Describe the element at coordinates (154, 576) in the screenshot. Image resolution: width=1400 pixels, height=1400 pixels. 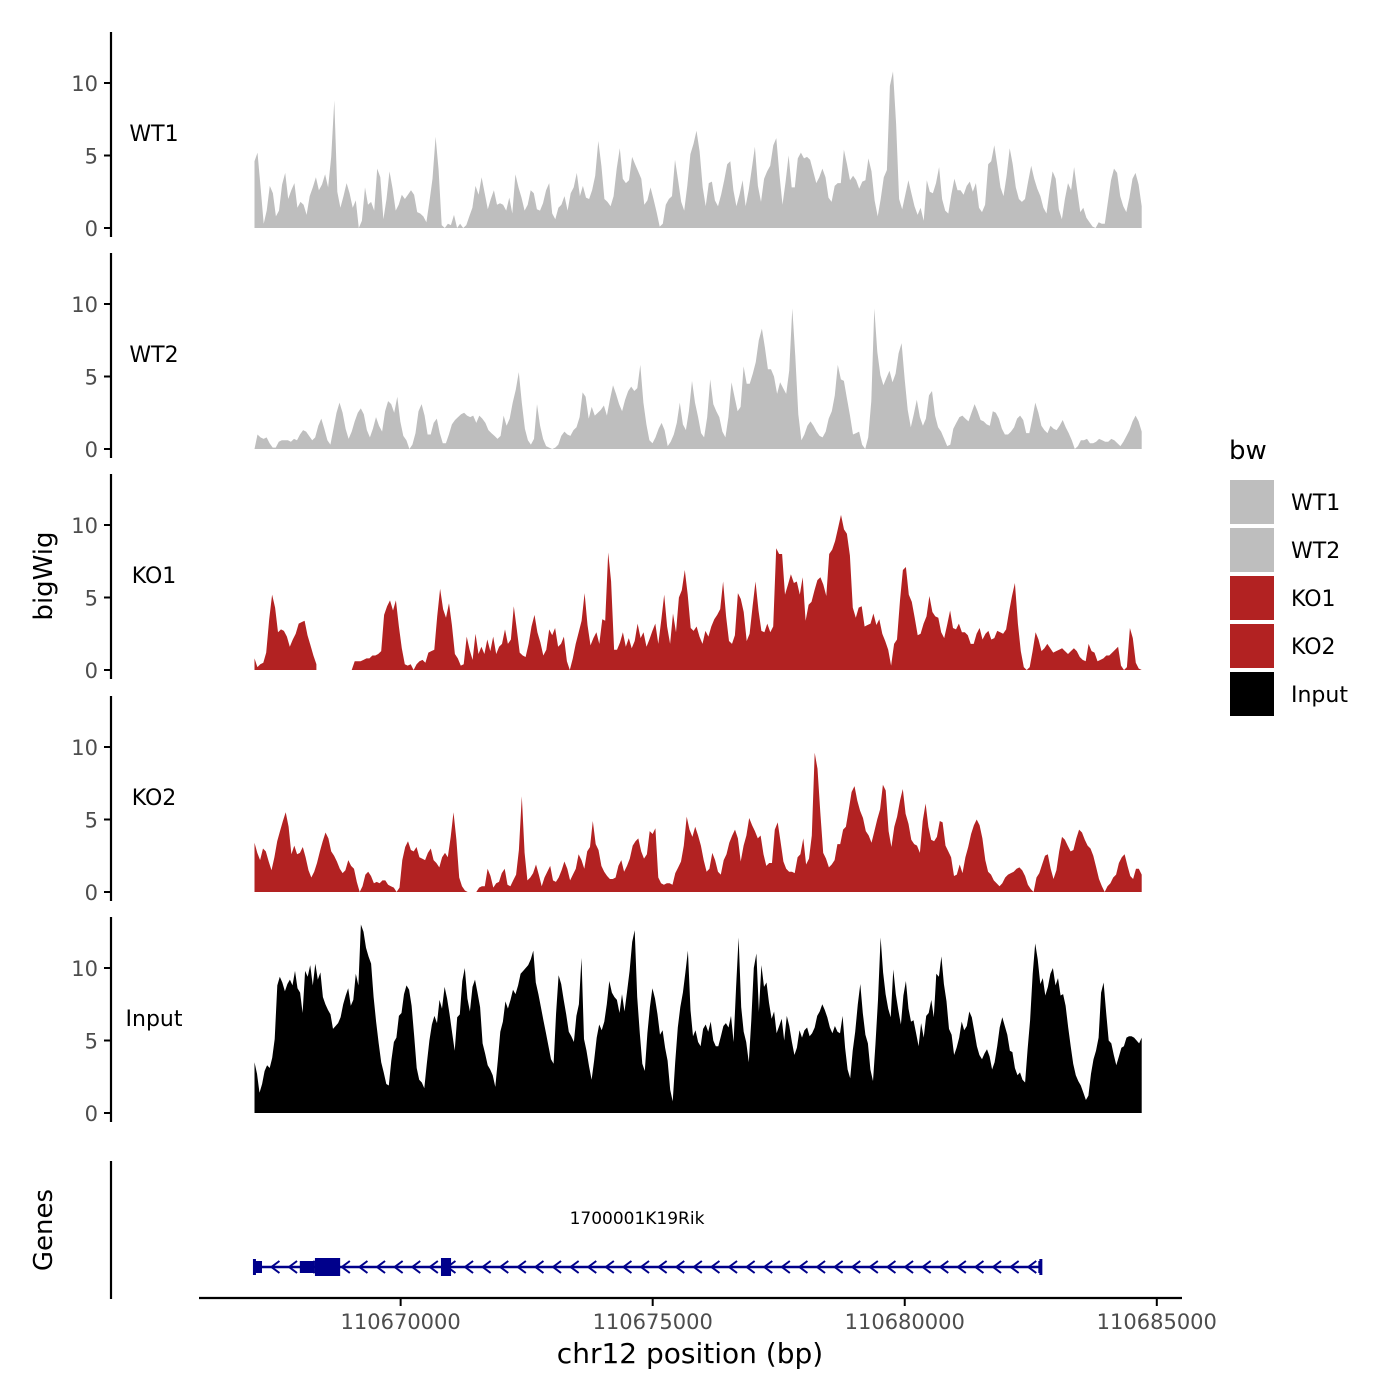
I see `track-label-KO1: KO1` at that location.